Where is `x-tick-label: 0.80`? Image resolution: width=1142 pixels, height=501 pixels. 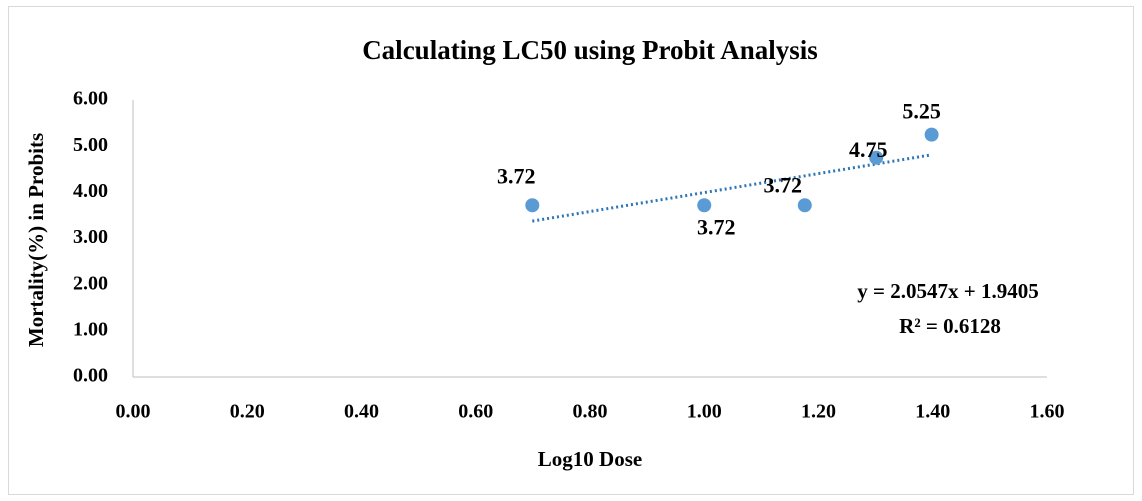 x-tick-label: 0.80 is located at coordinates (590, 412).